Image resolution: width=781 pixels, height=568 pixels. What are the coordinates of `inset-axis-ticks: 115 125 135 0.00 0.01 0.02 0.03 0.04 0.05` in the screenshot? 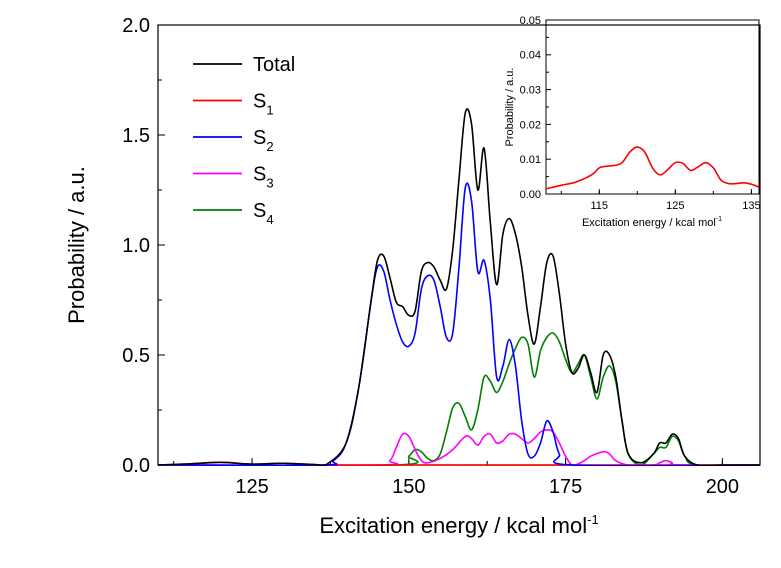 It's located at (640, 113).